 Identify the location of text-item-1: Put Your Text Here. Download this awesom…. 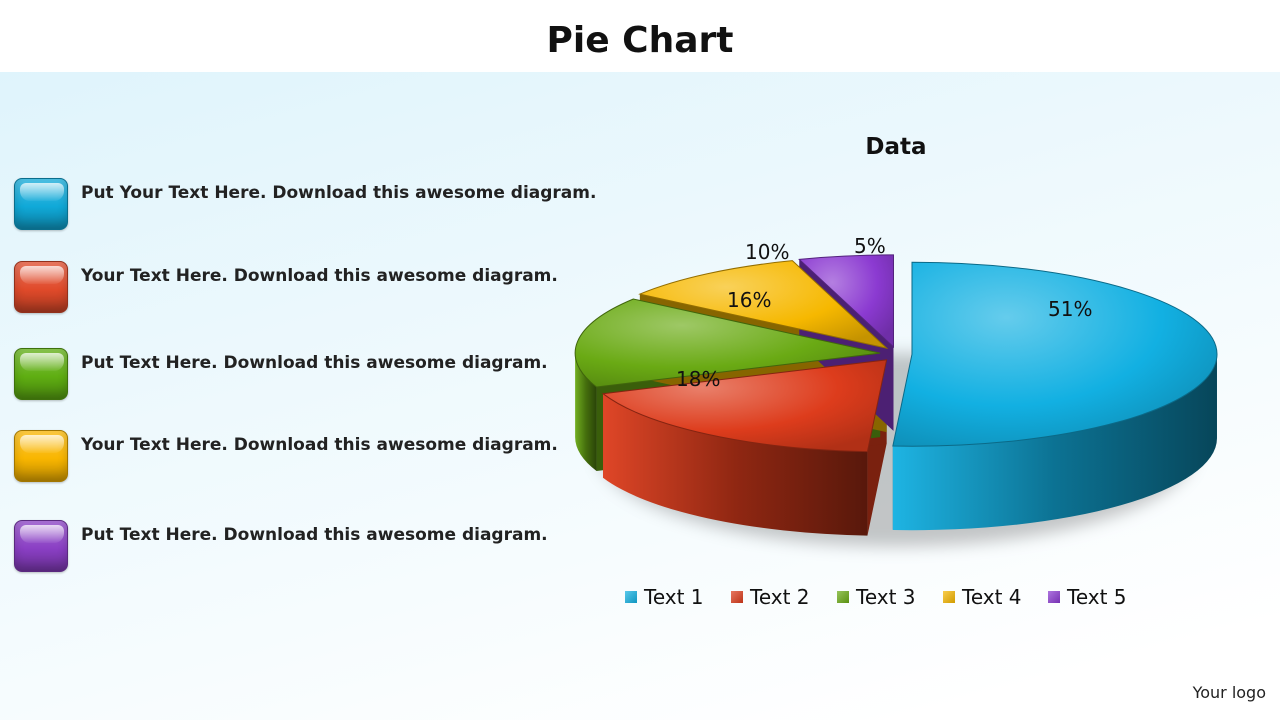
(305, 205).